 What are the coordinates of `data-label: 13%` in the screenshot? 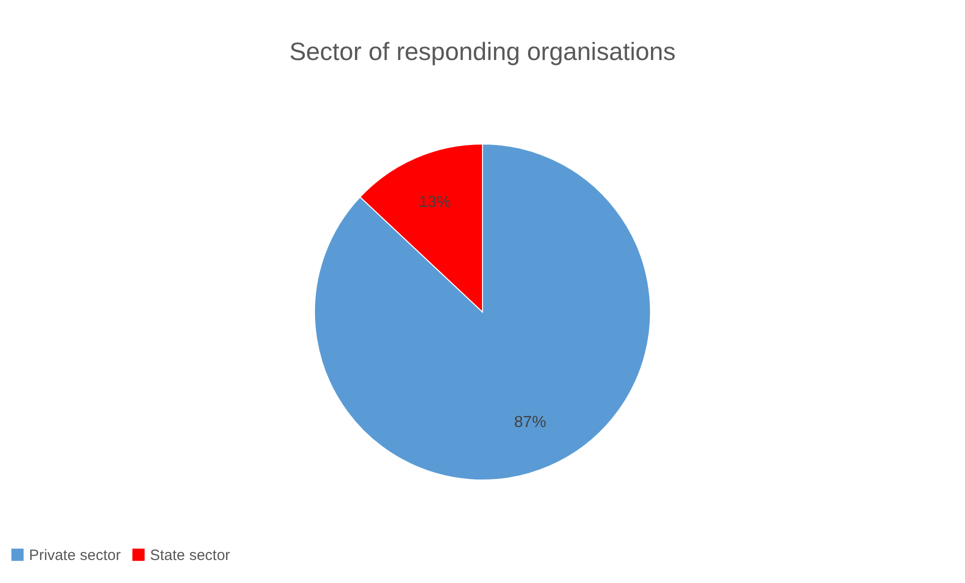 It's located at (434, 202).